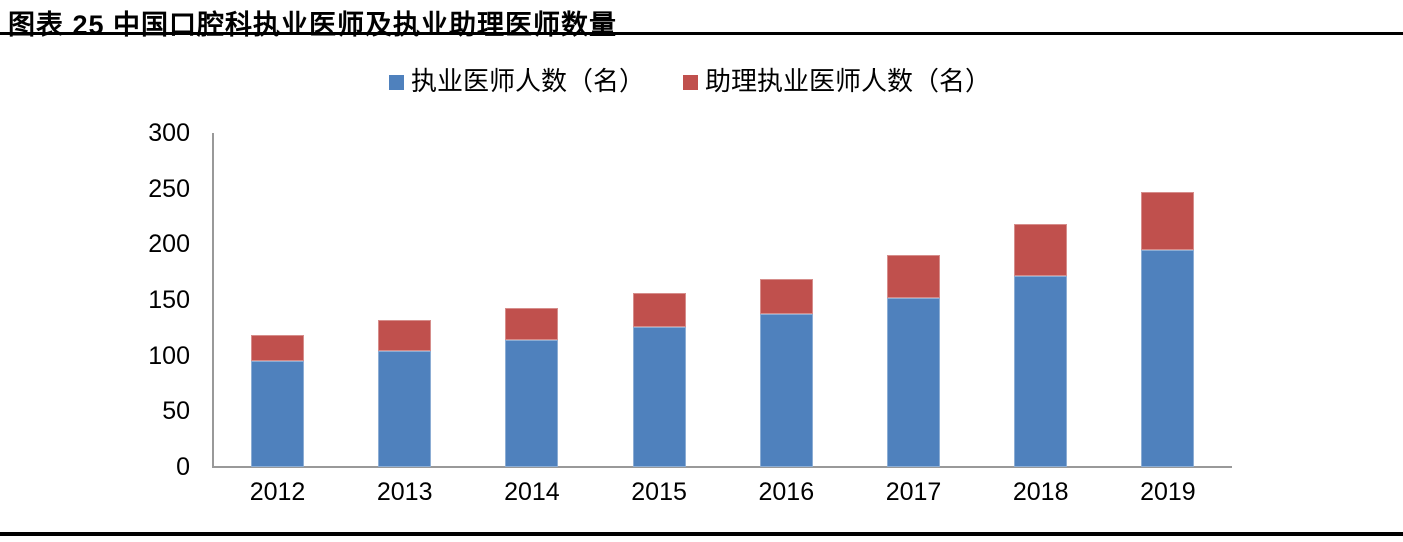 This screenshot has height=542, width=1403. What do you see at coordinates (913, 382) in the screenshot?
I see `bar-segment-practitioners-2017` at bounding box center [913, 382].